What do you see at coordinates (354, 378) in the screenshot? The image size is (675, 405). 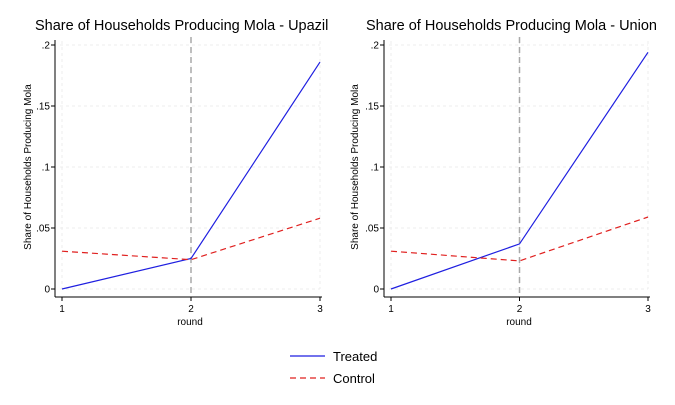 I see `legend-label-control: Control` at bounding box center [354, 378].